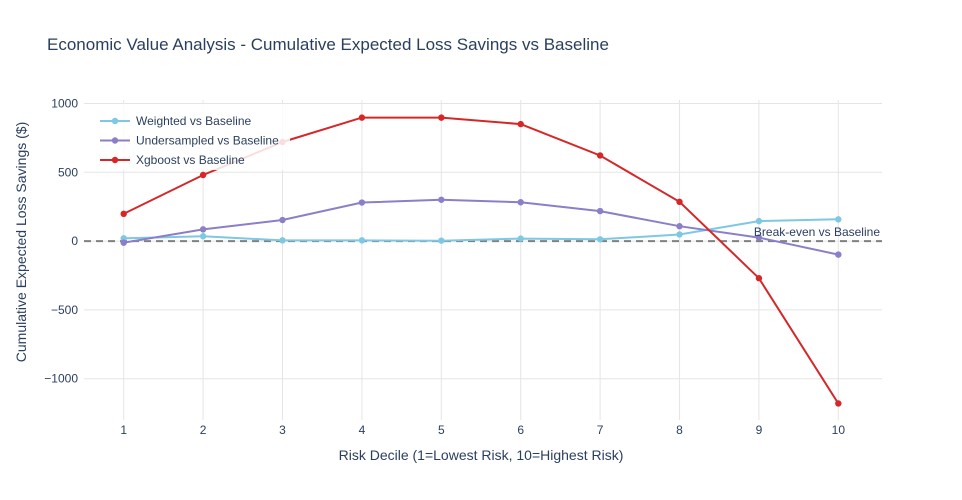 The width and height of the screenshot is (962, 500). Describe the element at coordinates (190, 160) in the screenshot. I see `legend-label-3: Xgboost vs Baseline` at that location.